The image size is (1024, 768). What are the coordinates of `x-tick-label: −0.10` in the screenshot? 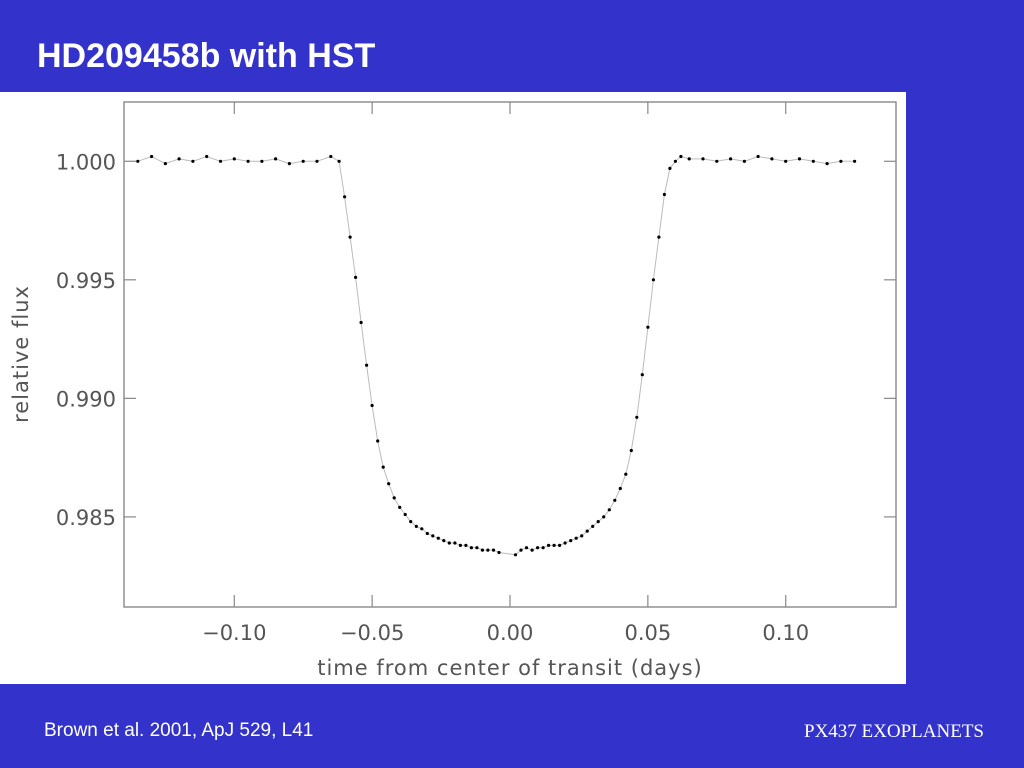 It's located at (234, 633).